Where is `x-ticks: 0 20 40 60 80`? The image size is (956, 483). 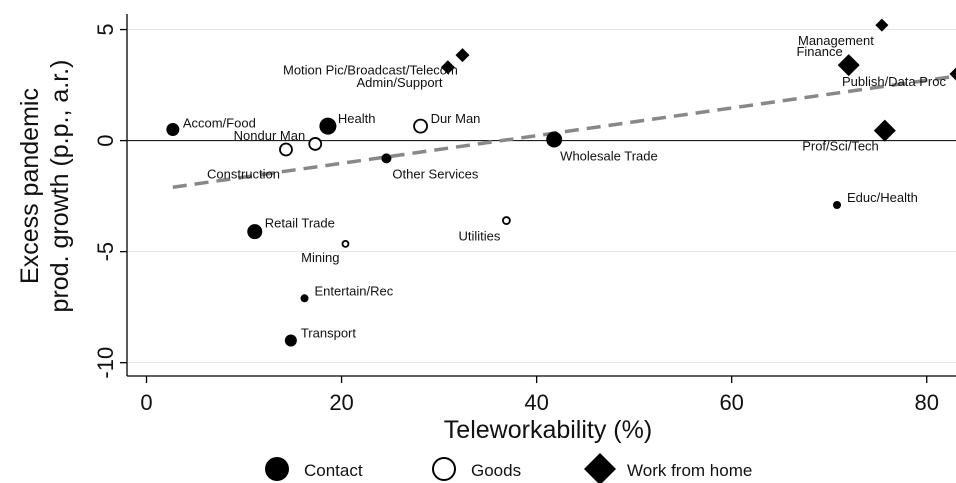
x-ticks: 0 20 40 60 80 is located at coordinates (539, 395).